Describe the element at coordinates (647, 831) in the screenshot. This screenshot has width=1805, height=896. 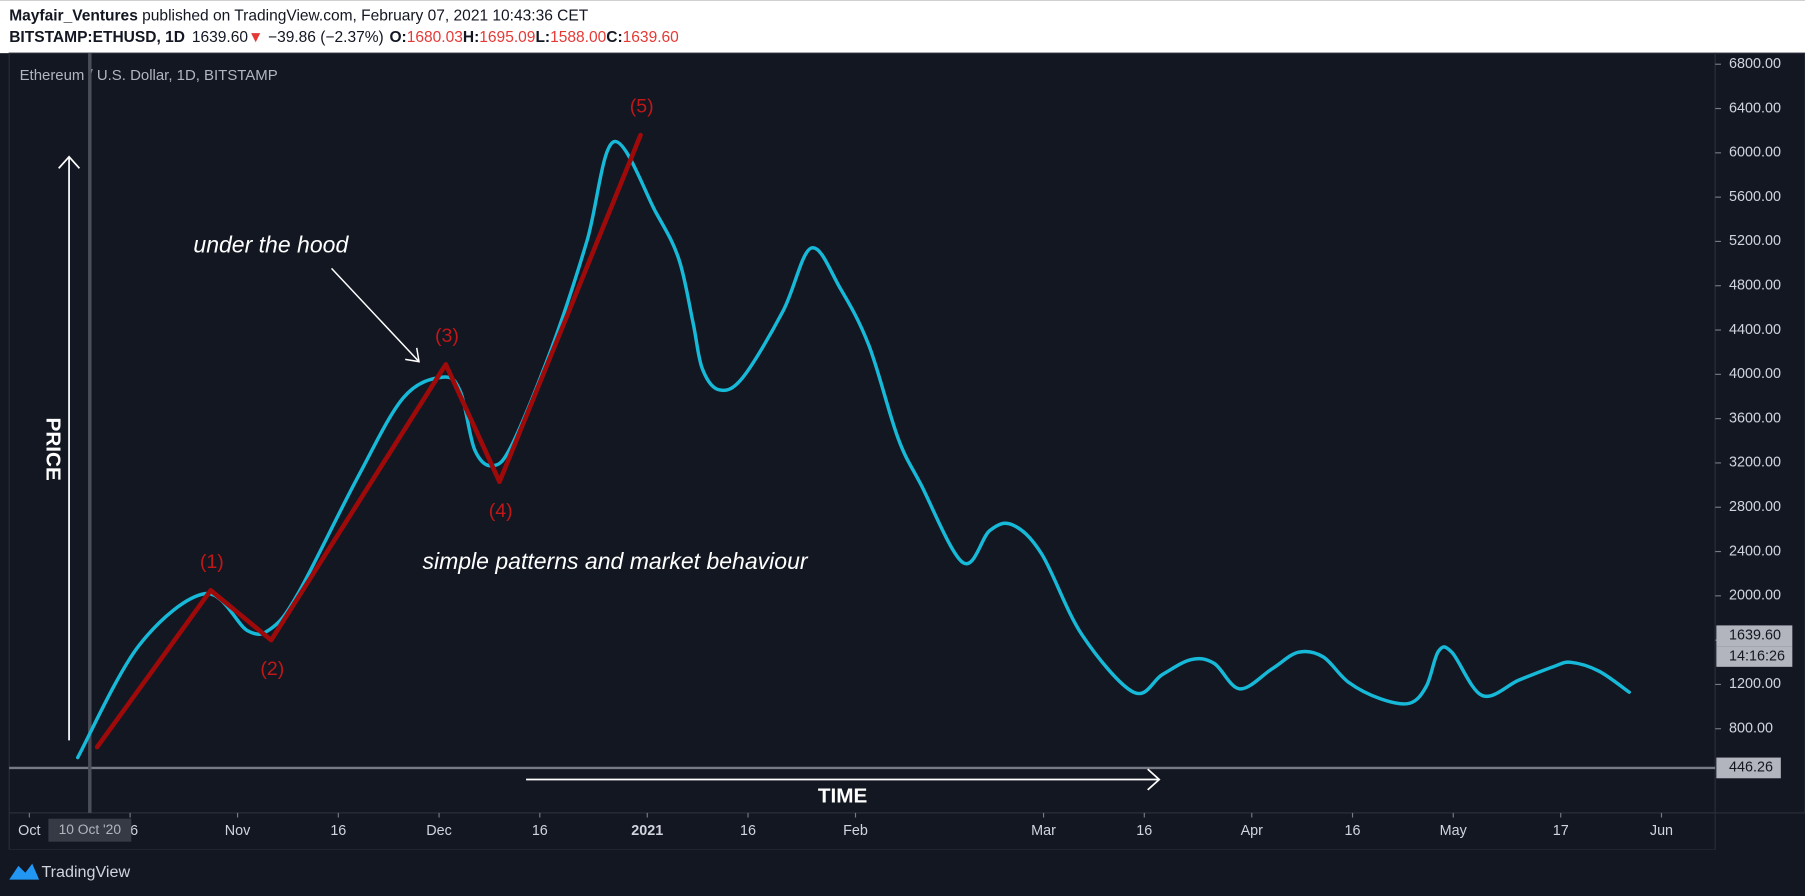
I see `x-tick-label: 2021` at that location.